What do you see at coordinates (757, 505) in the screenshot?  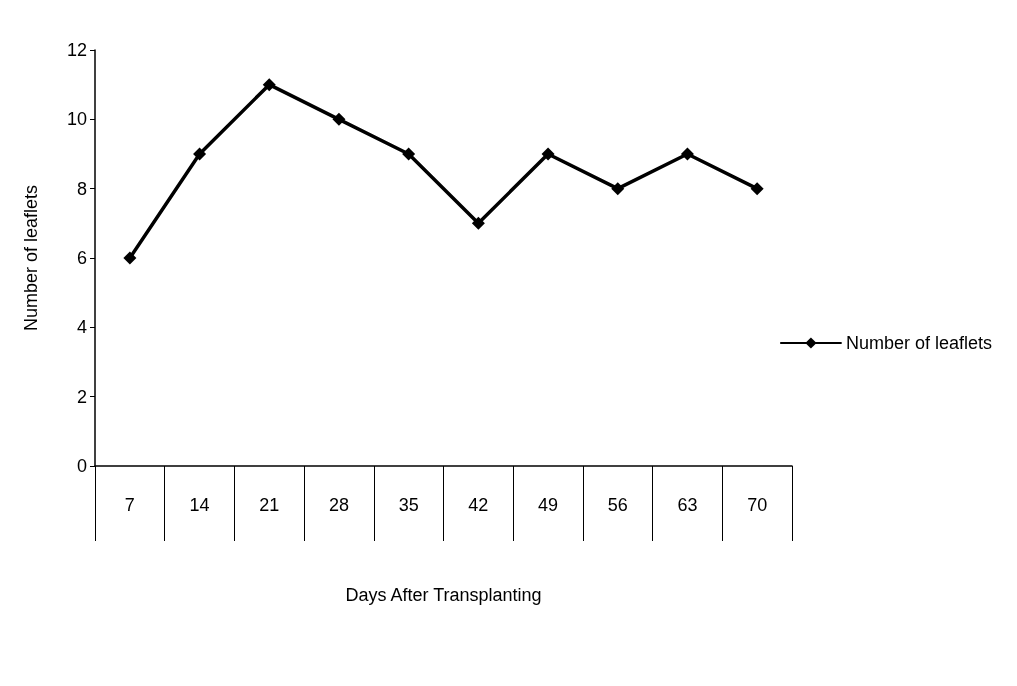 I see `x-tick-label: 70` at bounding box center [757, 505].